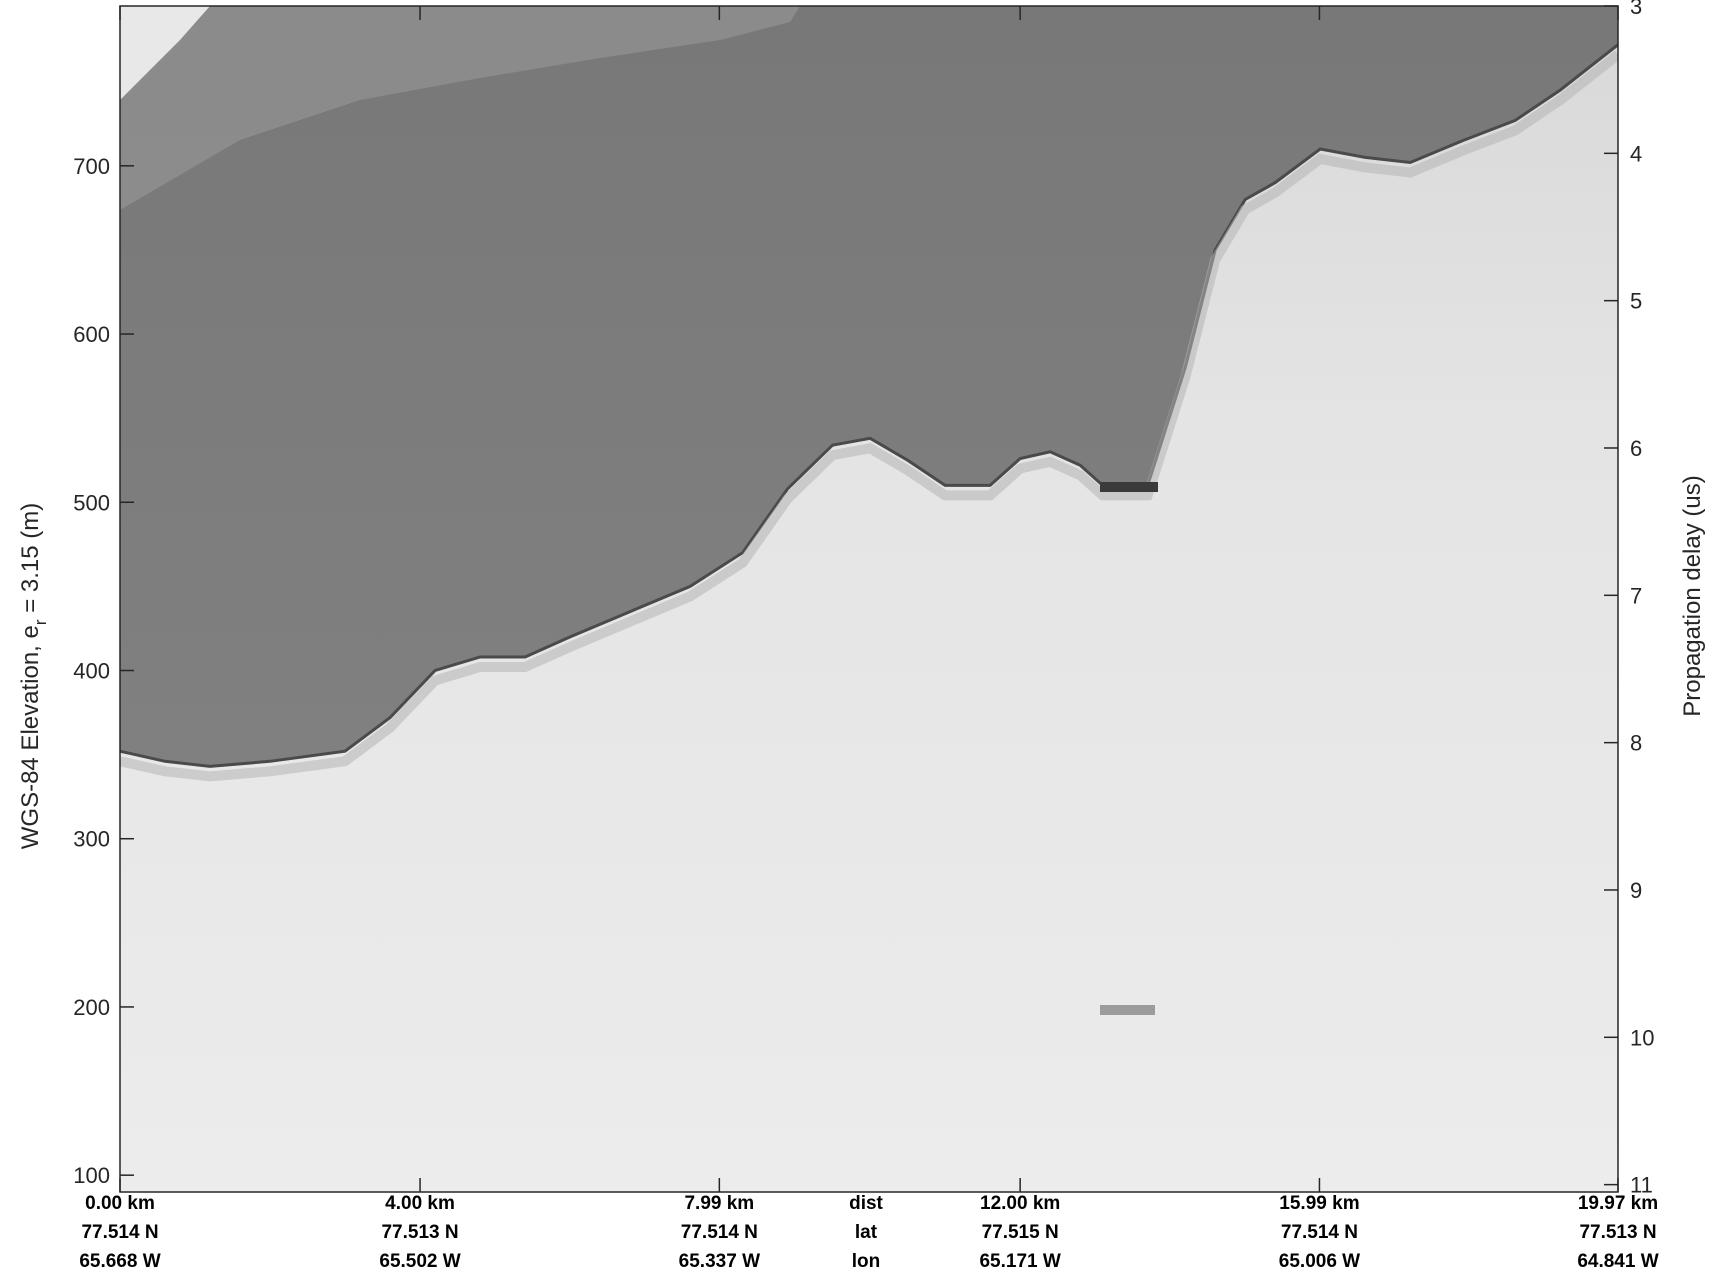 Image resolution: width=1712 pixels, height=1274 pixels. Describe the element at coordinates (1636, 595) in the screenshot. I see `right-tick-label: 7` at that location.